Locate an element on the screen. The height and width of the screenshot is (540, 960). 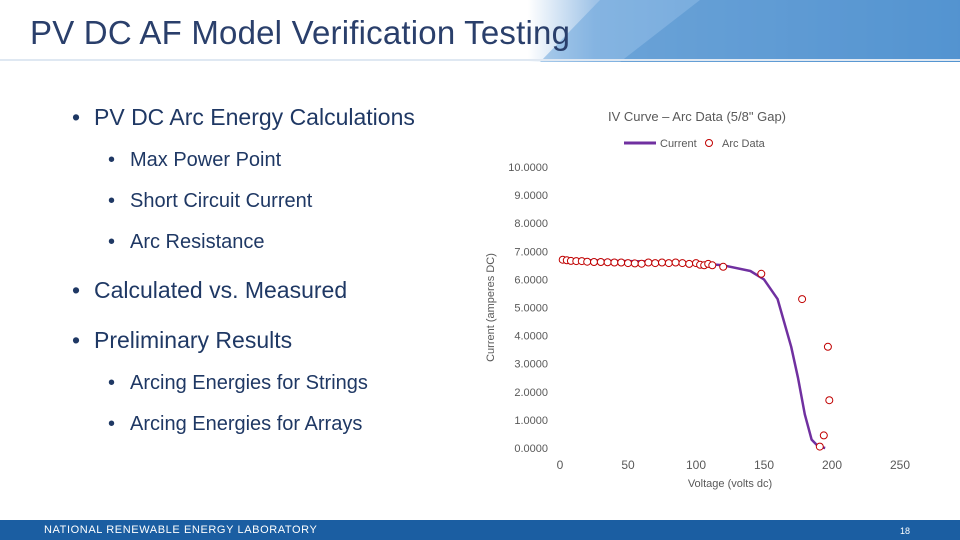
y-tick-label: 1.0000 is located at coordinates (531, 421).